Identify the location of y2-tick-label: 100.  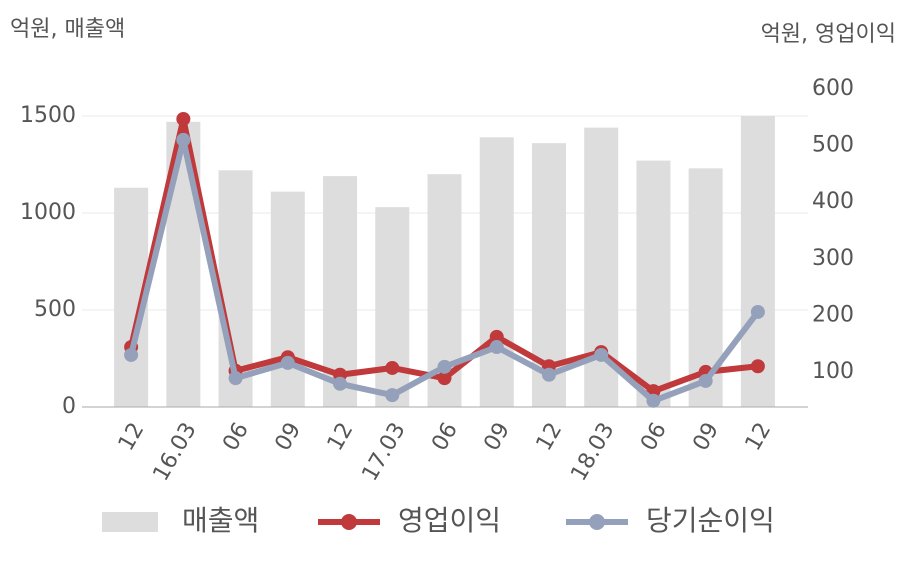
(833, 371).